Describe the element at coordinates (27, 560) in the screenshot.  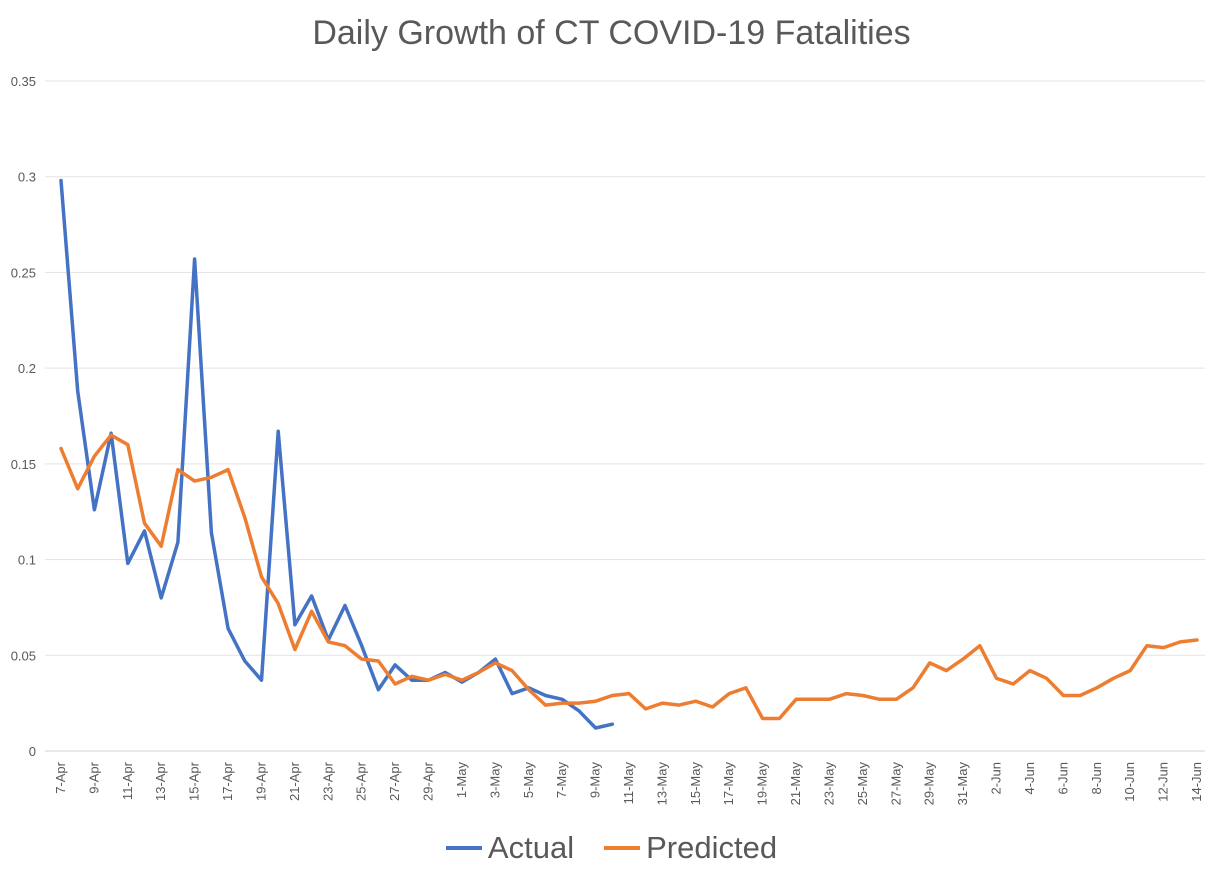
I see `y-tick-label-2: 0.1` at that location.